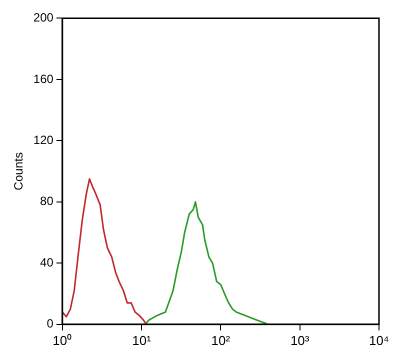 The height and width of the screenshot is (360, 400). Describe the element at coordinates (47, 201) in the screenshot. I see `y-tick-label: 80` at that location.